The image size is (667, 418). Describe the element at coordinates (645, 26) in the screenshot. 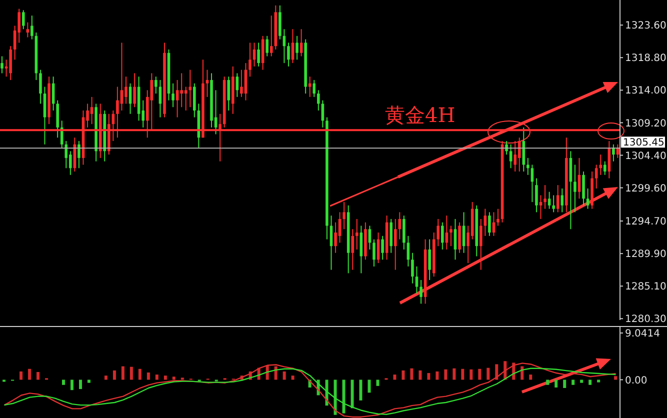

I see `y-tick-label: 1323.60` at that location.